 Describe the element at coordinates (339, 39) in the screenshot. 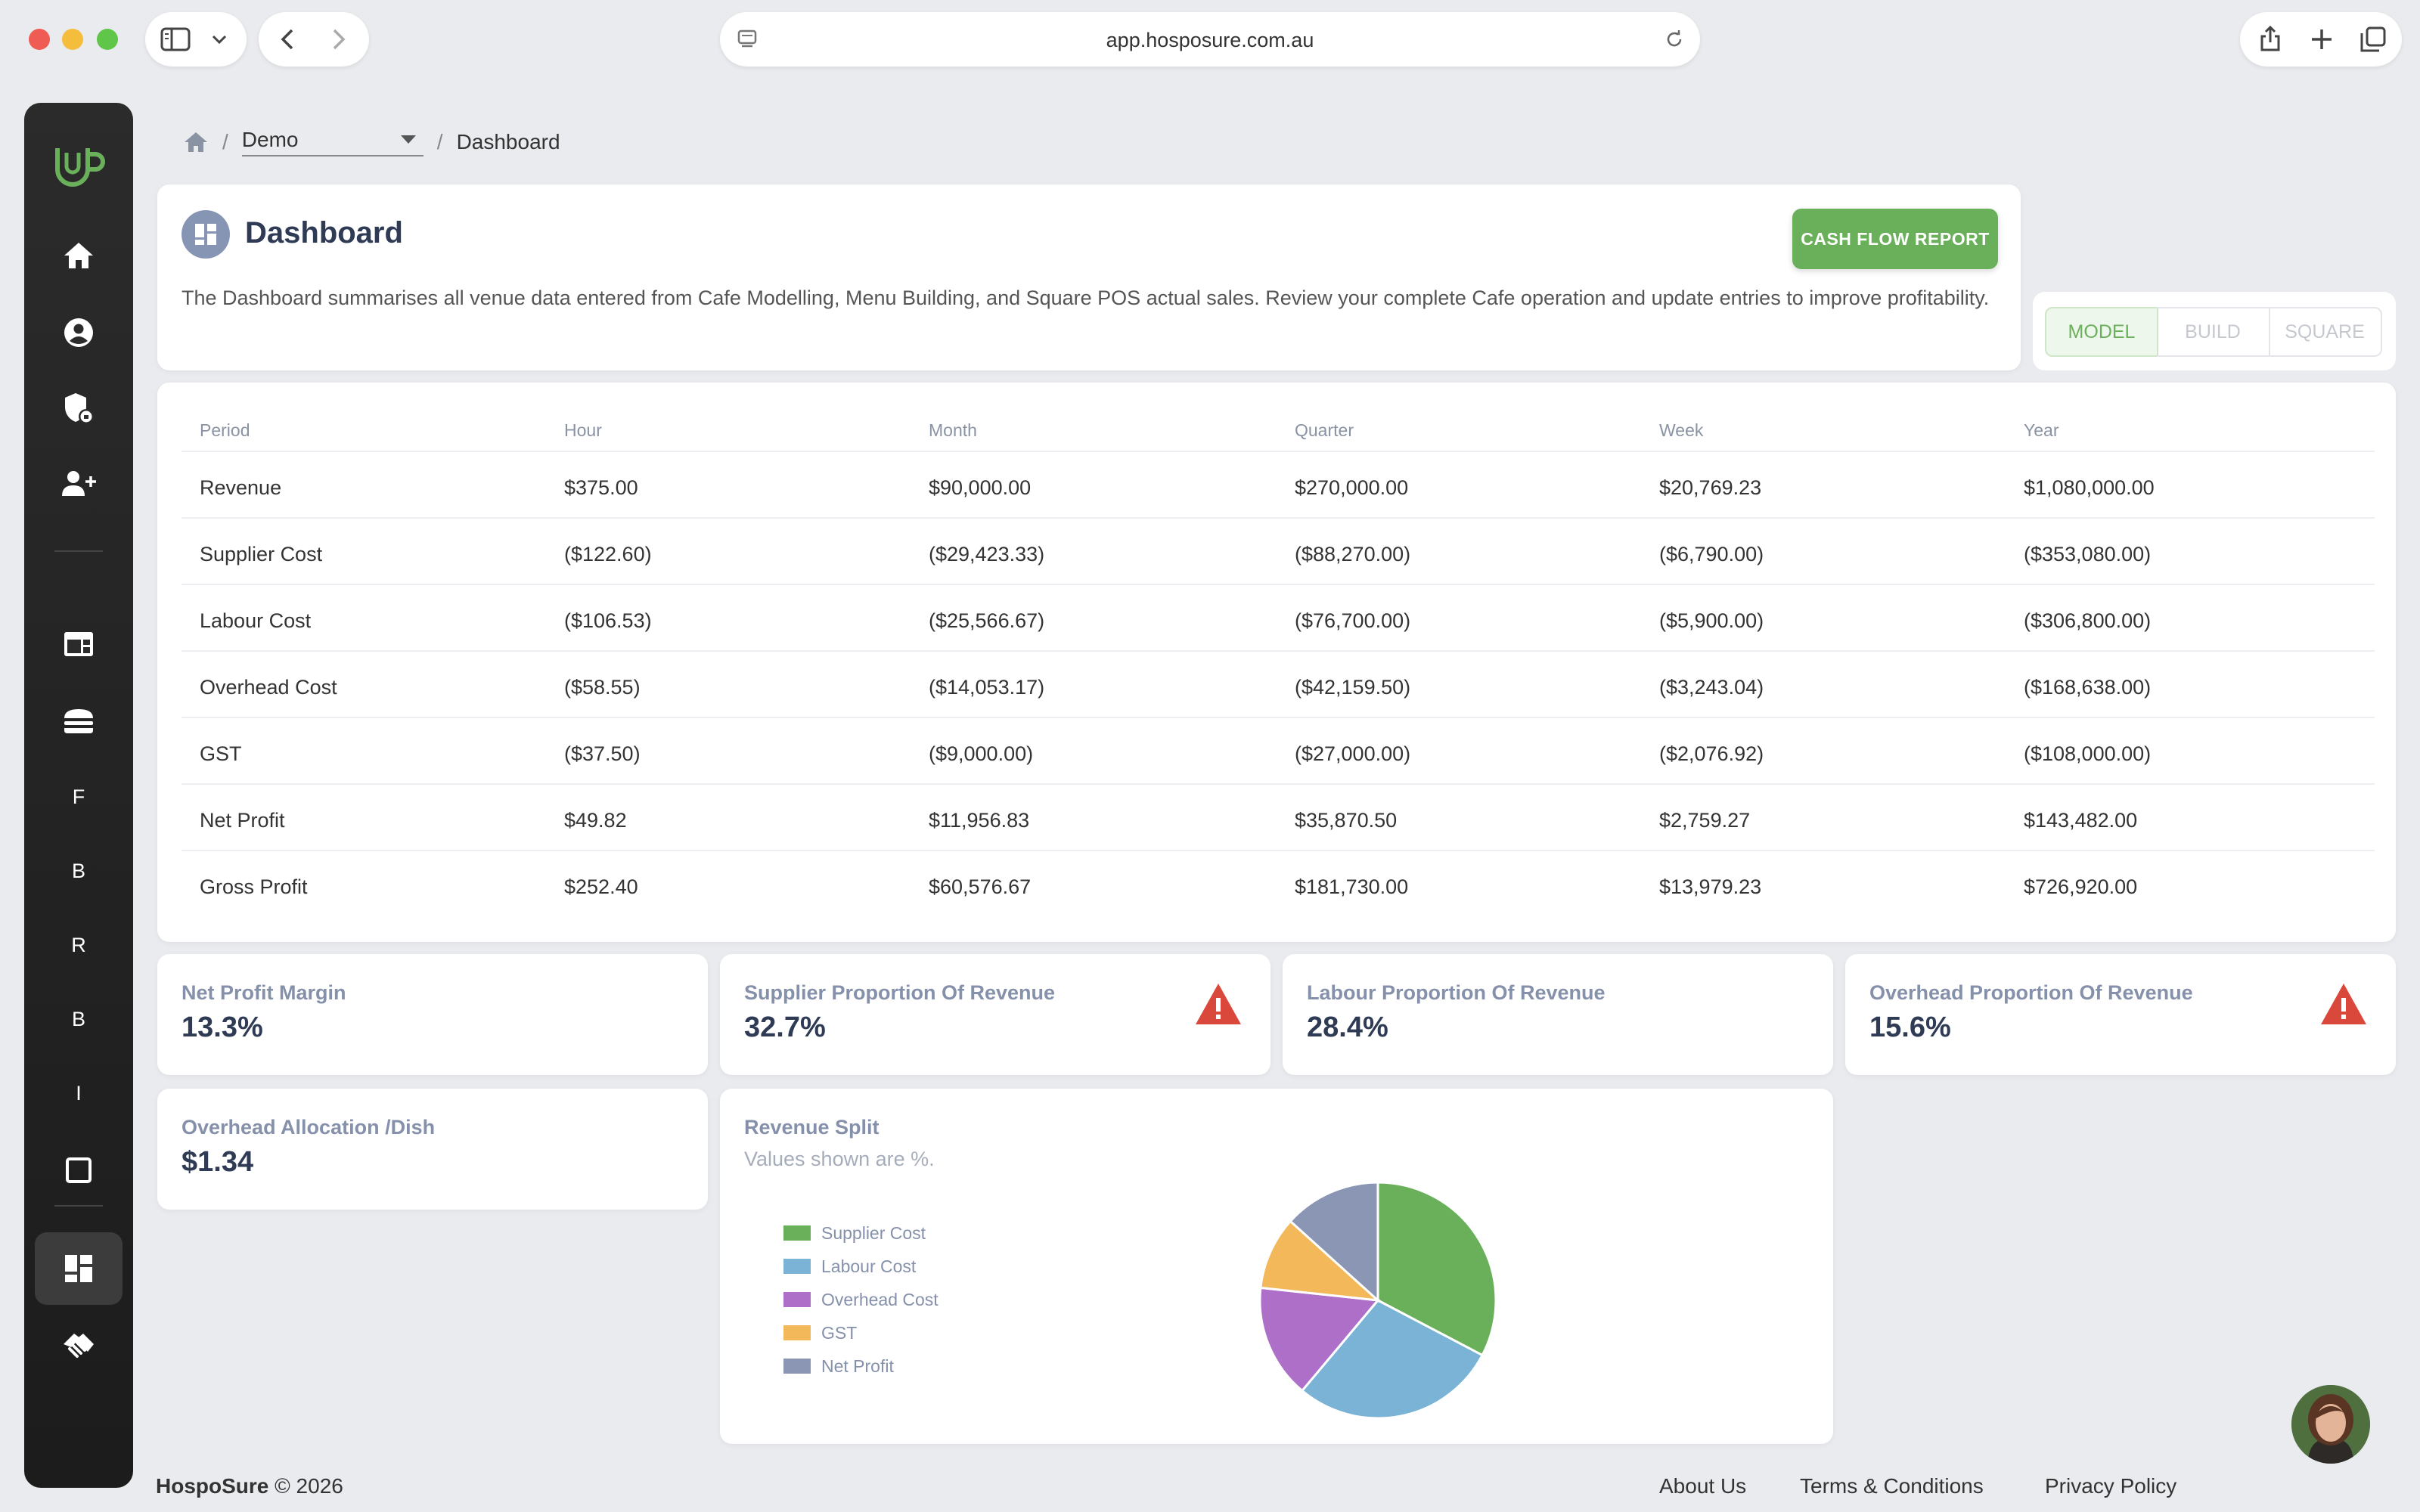

I see `forward-icon` at that location.